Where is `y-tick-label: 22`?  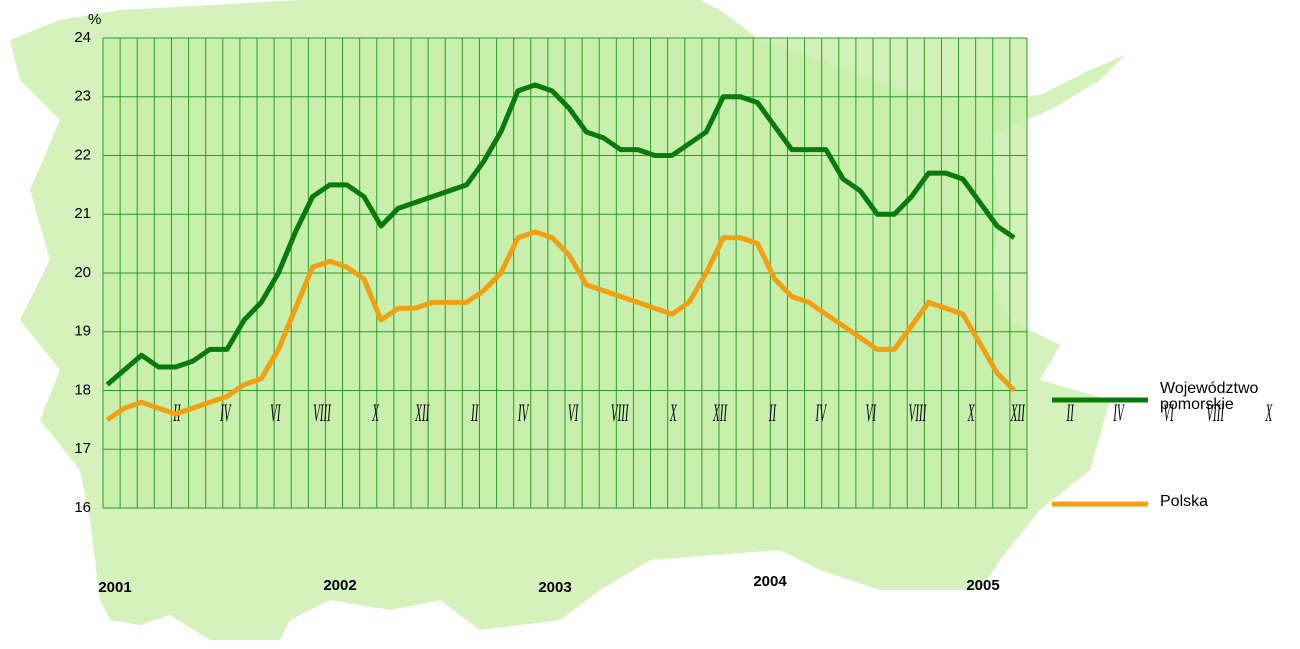
y-tick-label: 22 is located at coordinates (82, 154).